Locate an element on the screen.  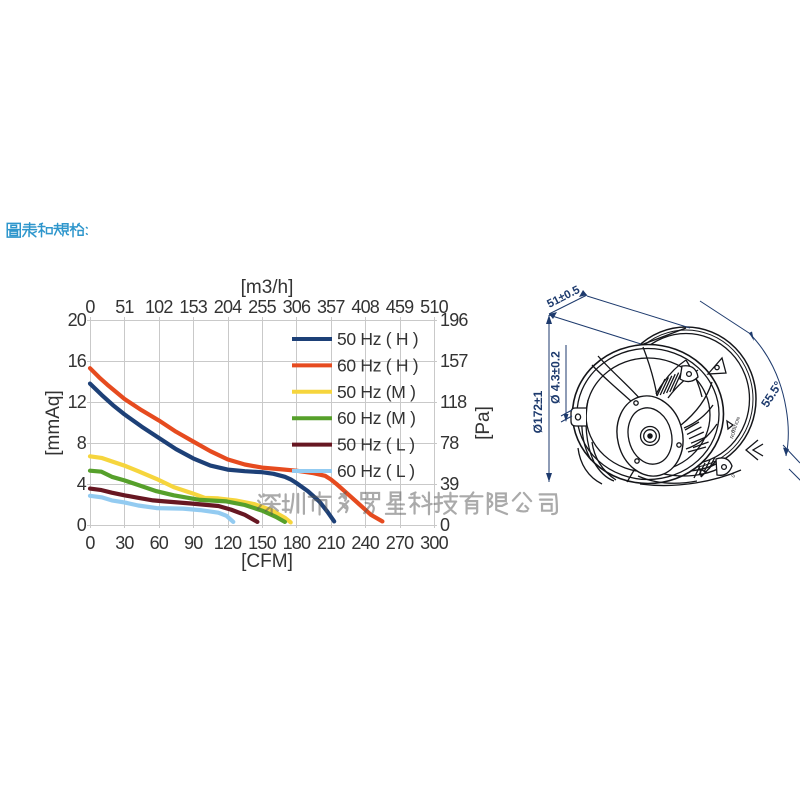
svg-text: 50 Hz ( L ) is located at coordinates (376, 445).